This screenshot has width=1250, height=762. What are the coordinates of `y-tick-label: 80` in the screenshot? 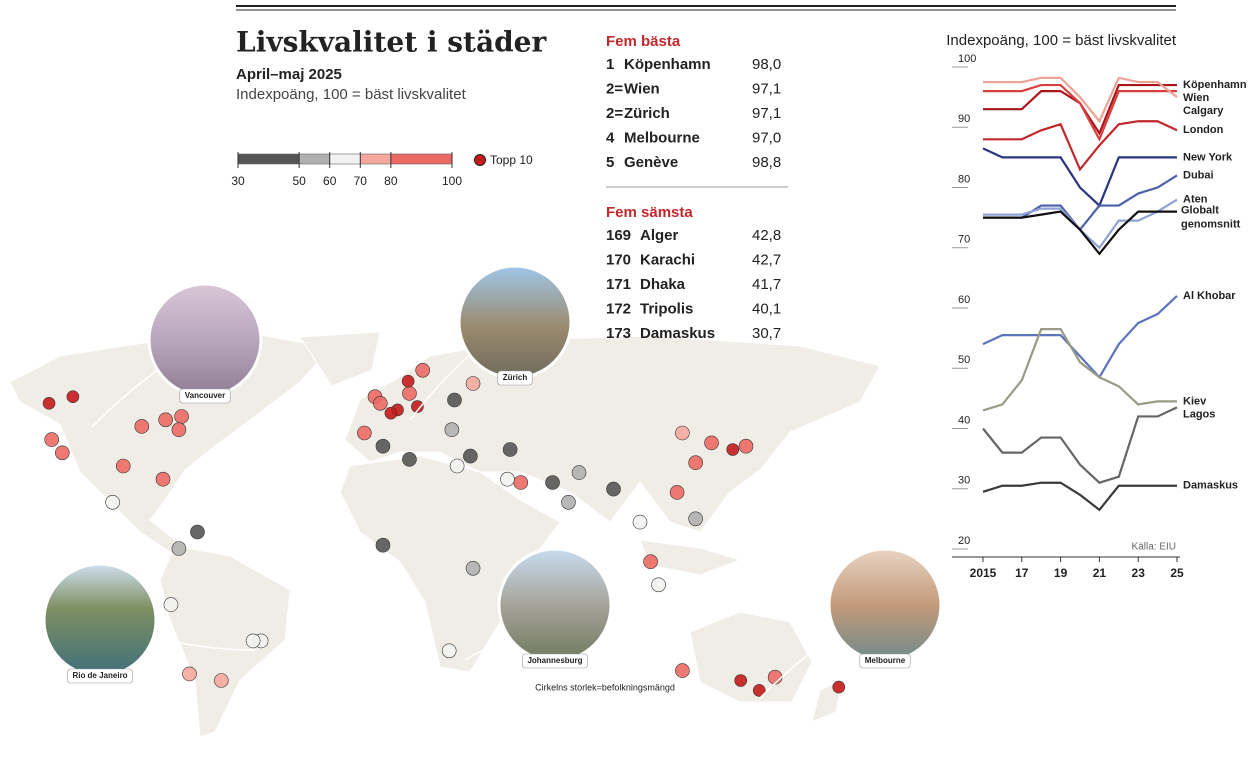 It's located at (964, 179).